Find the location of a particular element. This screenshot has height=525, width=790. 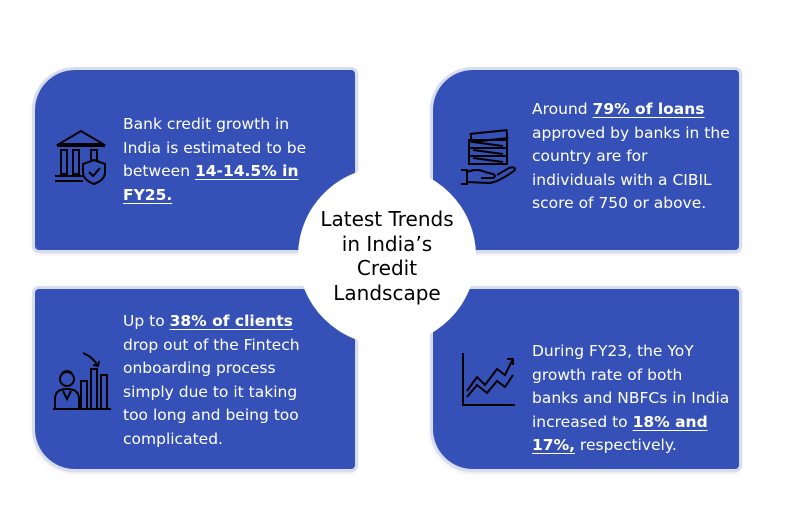

card-loans-highlight: 79% of loans is located at coordinates (648, 109).